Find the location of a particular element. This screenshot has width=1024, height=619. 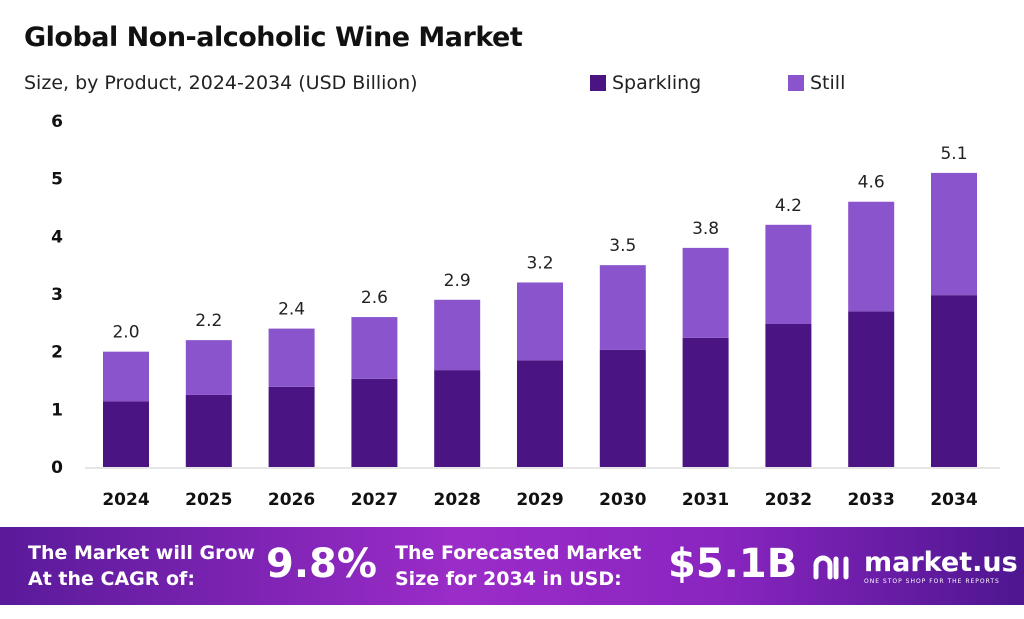

forecast-label-line: Size for 2034 in USD: is located at coordinates (508, 579).